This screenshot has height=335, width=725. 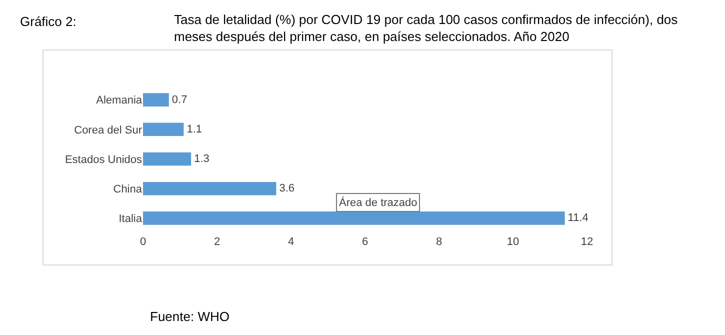 I want to click on data-label: 0.7, so click(x=180, y=100).